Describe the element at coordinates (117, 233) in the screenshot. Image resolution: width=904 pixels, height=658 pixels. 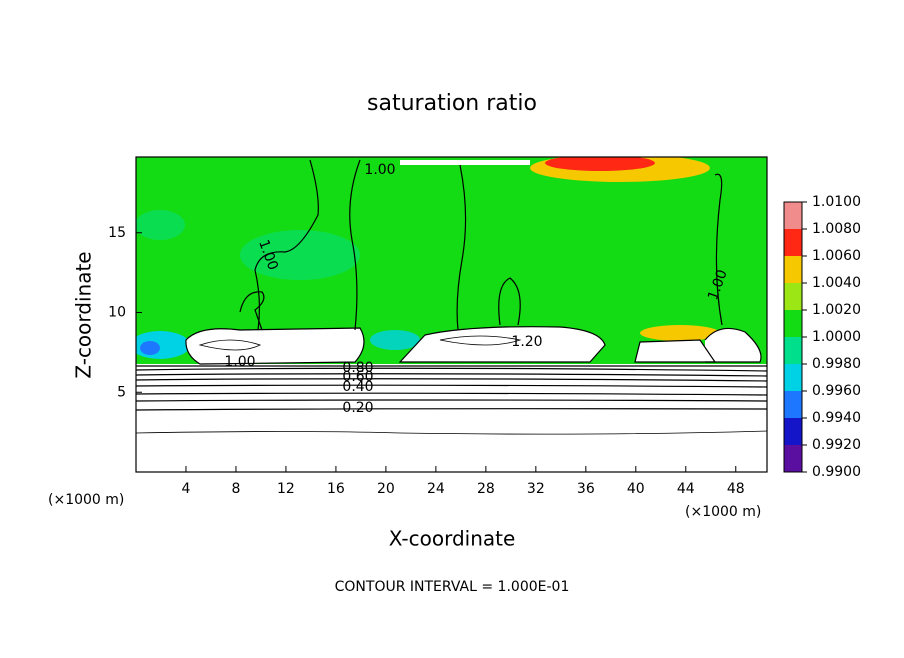
I see `y-tick-label: 15` at that location.